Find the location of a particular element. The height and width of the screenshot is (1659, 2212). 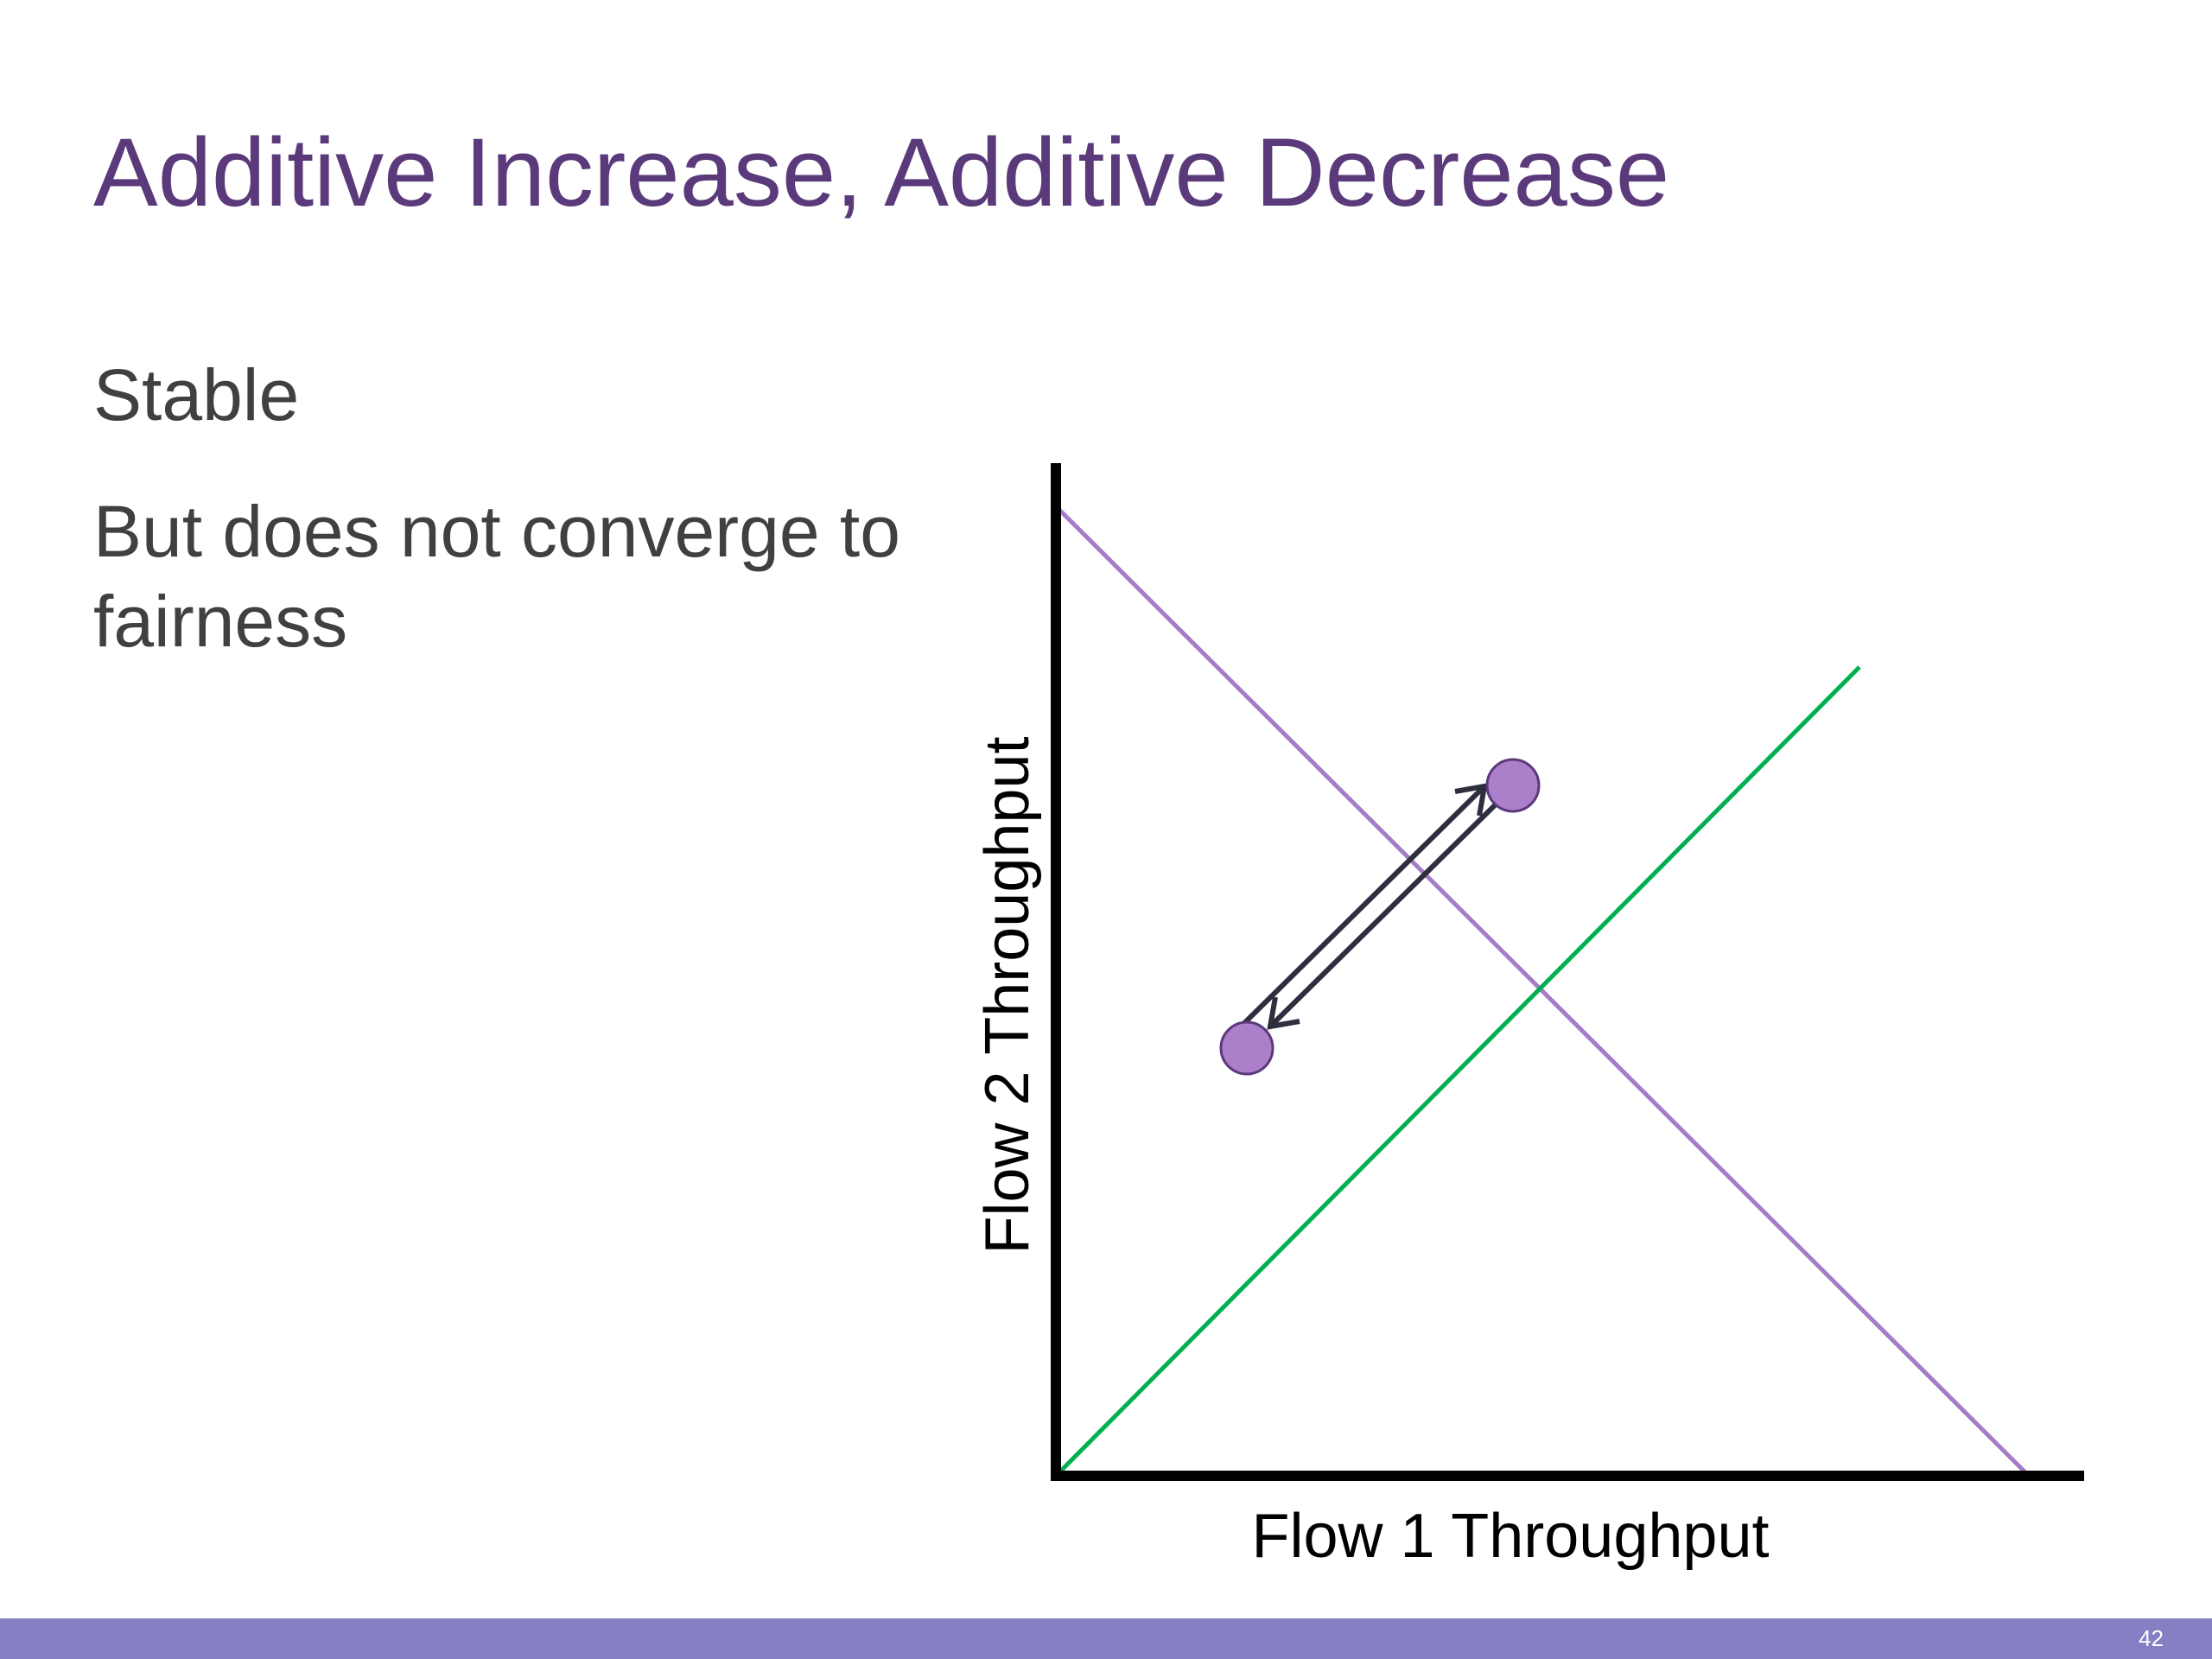

bullet-list: Stable But does not converge to fairness is located at coordinates (516, 531).